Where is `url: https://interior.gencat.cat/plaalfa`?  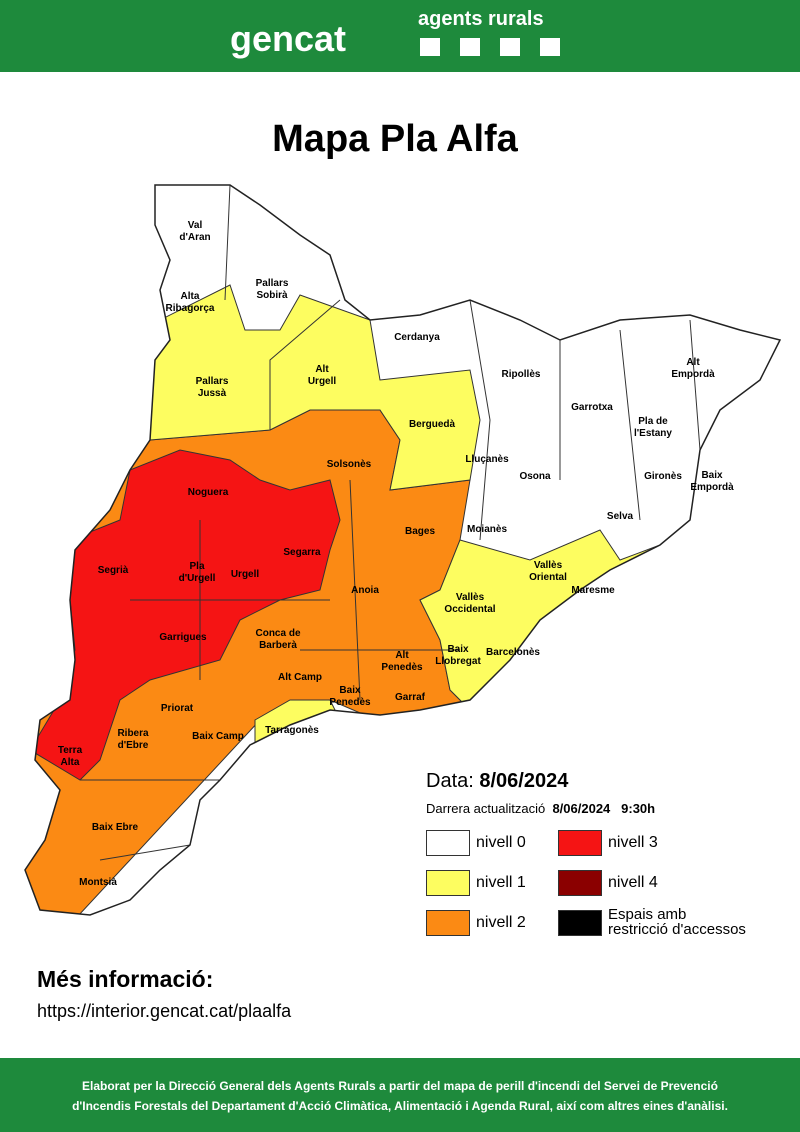 url: https://interior.gencat.cat/plaalfa is located at coordinates (164, 1011).